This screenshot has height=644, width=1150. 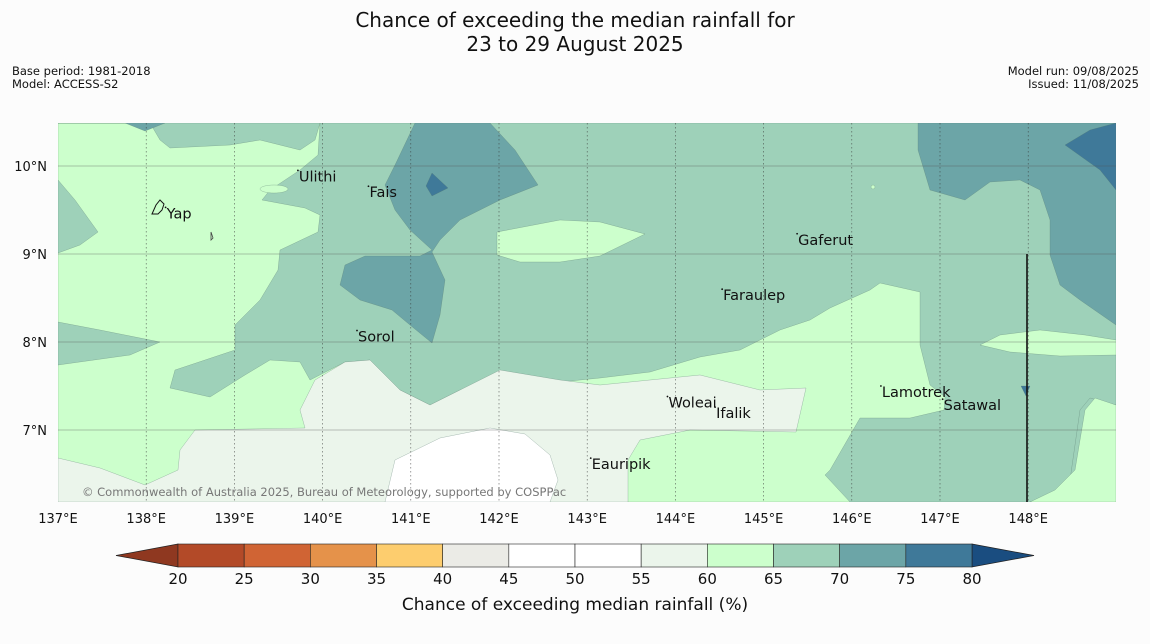 What do you see at coordinates (177, 579) in the screenshot?
I see `colorbar-tick-label: 20` at bounding box center [177, 579].